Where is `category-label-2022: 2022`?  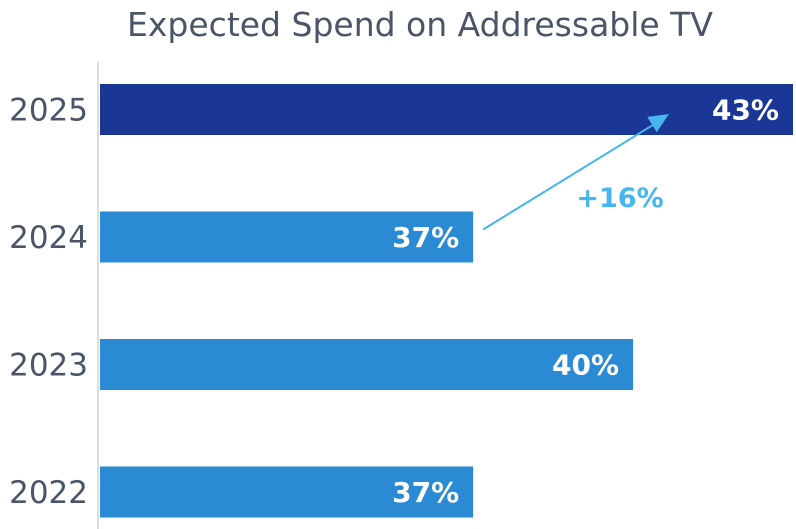
category-label-2022: 2022 is located at coordinates (48, 493).